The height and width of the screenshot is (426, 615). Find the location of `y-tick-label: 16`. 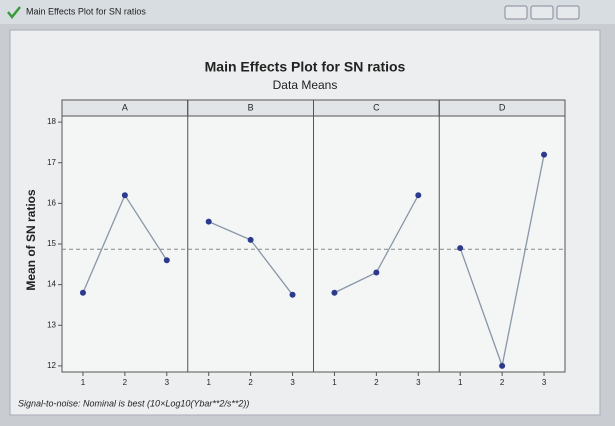

y-tick-label: 16 is located at coordinates (51, 202).